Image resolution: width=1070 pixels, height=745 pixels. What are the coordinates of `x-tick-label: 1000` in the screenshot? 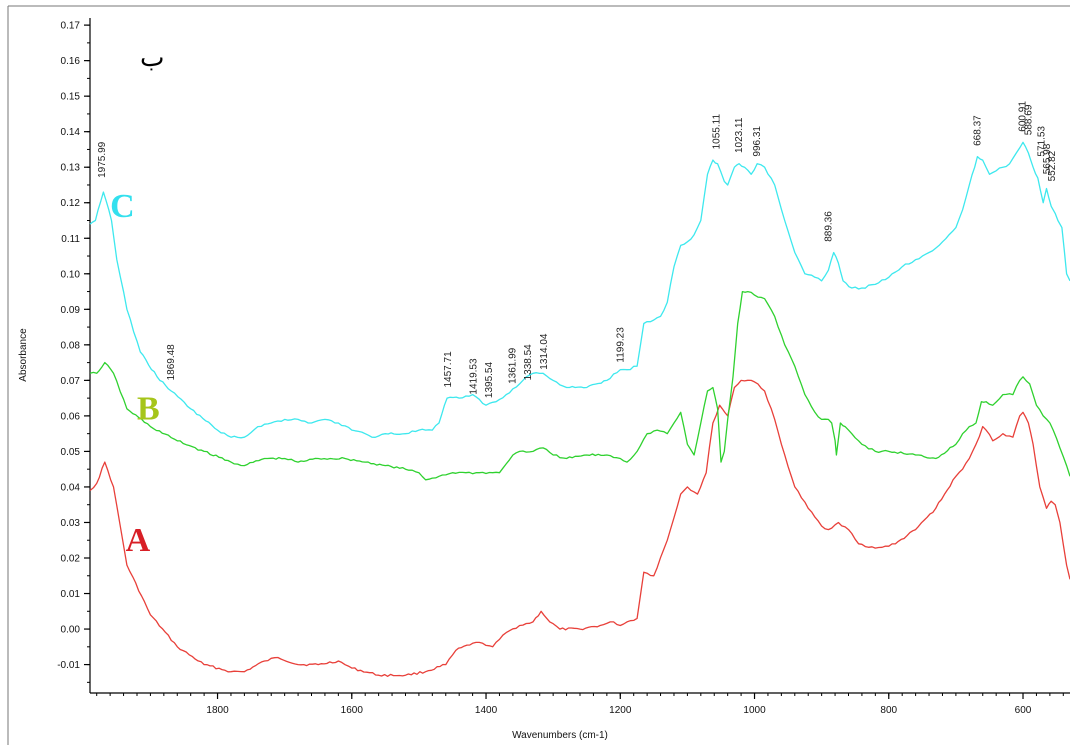 It's located at (754, 710).